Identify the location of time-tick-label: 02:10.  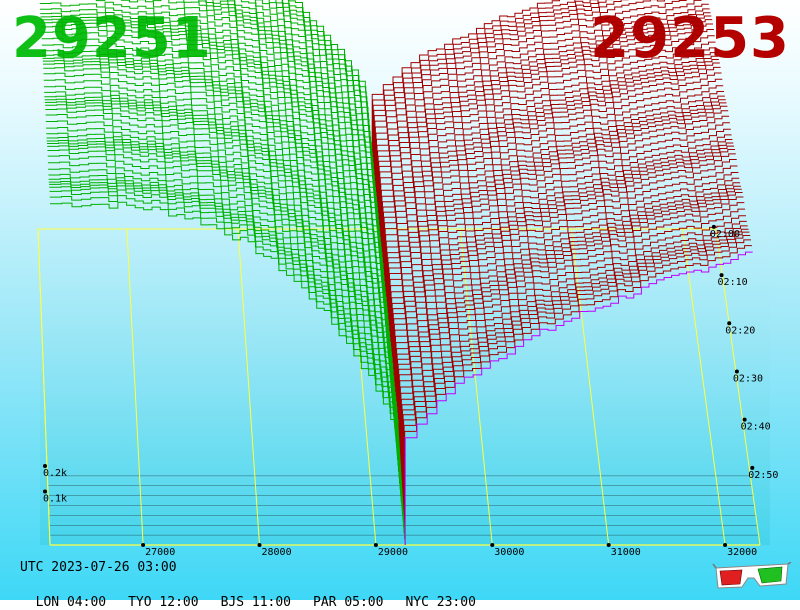
(733, 282).